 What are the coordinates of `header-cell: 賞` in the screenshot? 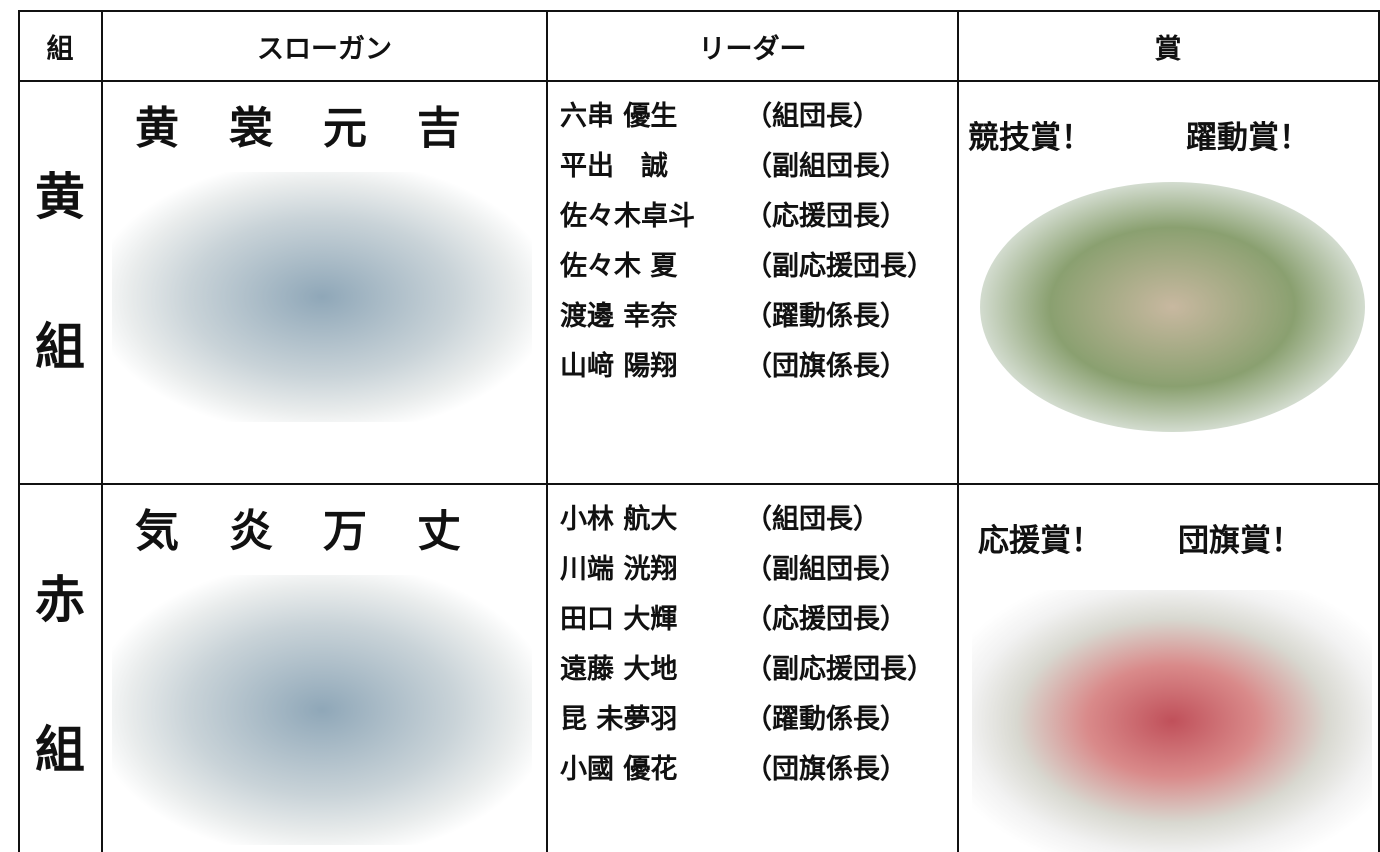 It's located at (1168, 49).